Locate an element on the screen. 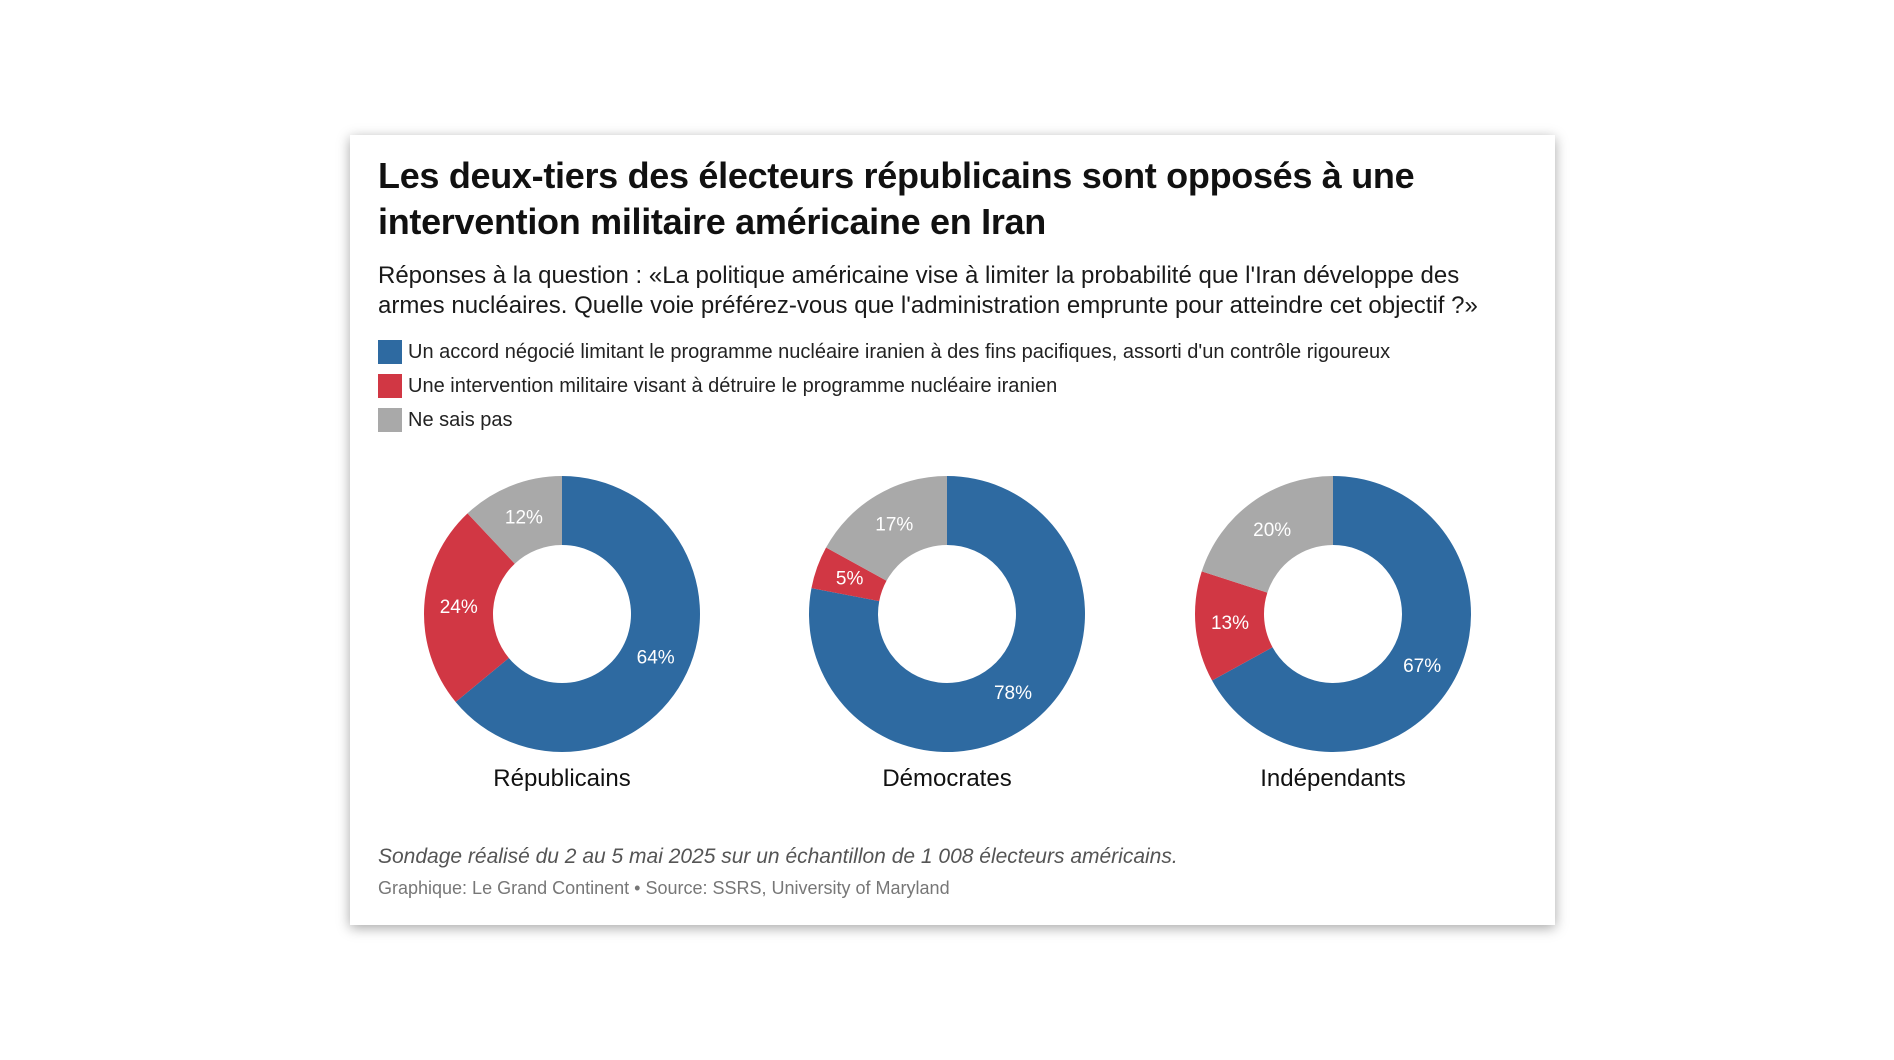 This screenshot has width=1894, height=1060. legend-swatch-intervention is located at coordinates (390, 386).